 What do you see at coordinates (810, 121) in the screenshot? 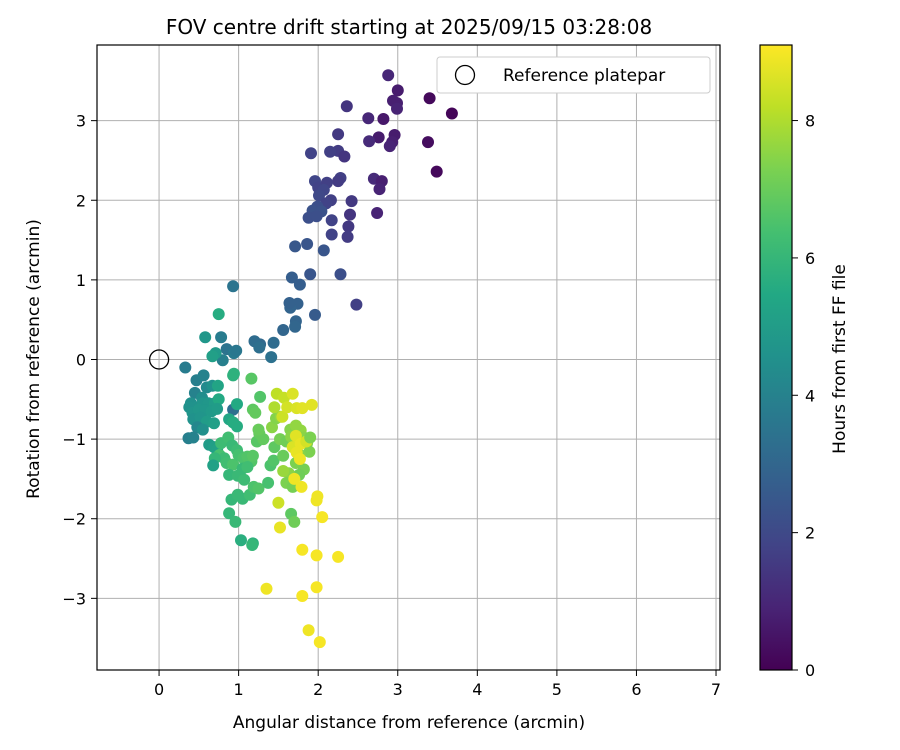
I see `colorbar-tick-label: 8` at bounding box center [810, 121].